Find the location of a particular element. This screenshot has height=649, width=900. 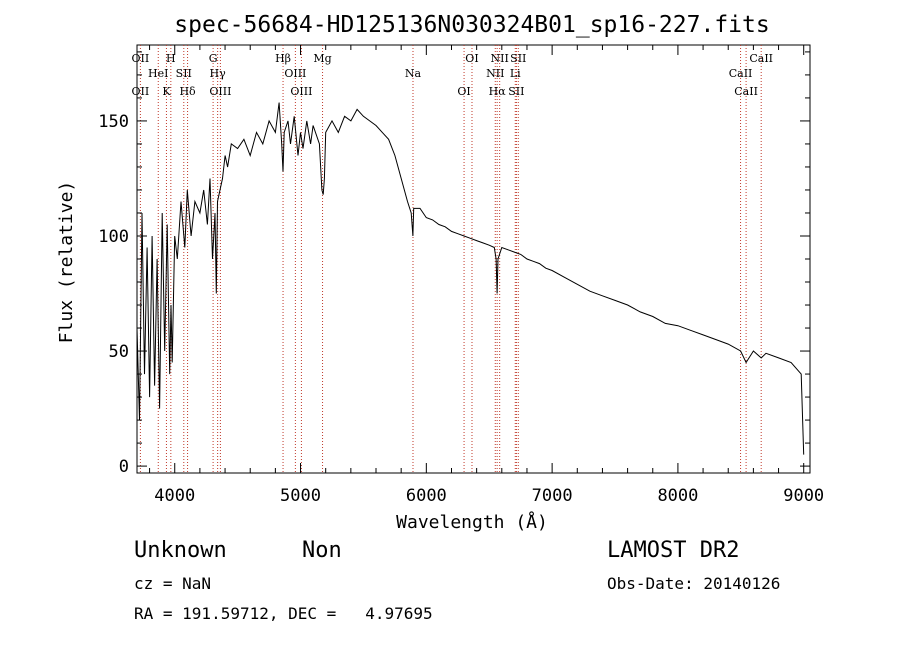

line-label: Li is located at coordinates (515, 73).